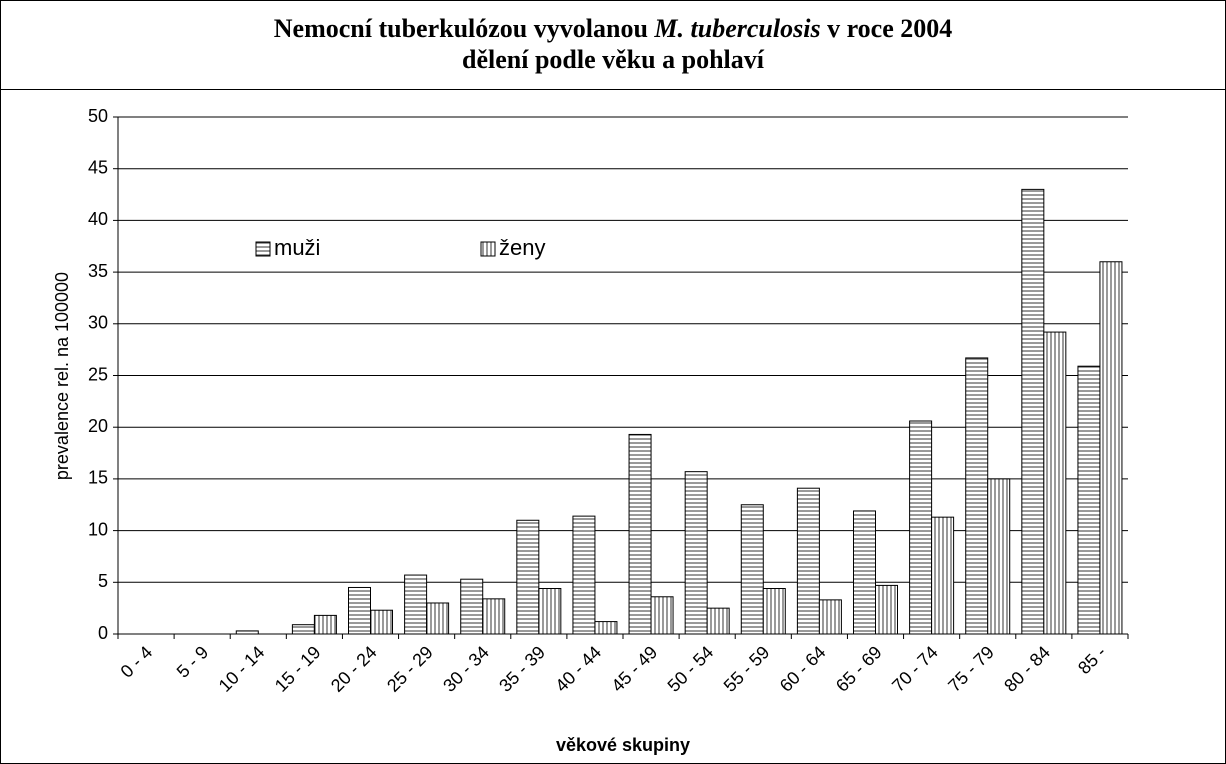  Describe the element at coordinates (522, 669) in the screenshot. I see `x-tick-label: 35 - 39` at that location.